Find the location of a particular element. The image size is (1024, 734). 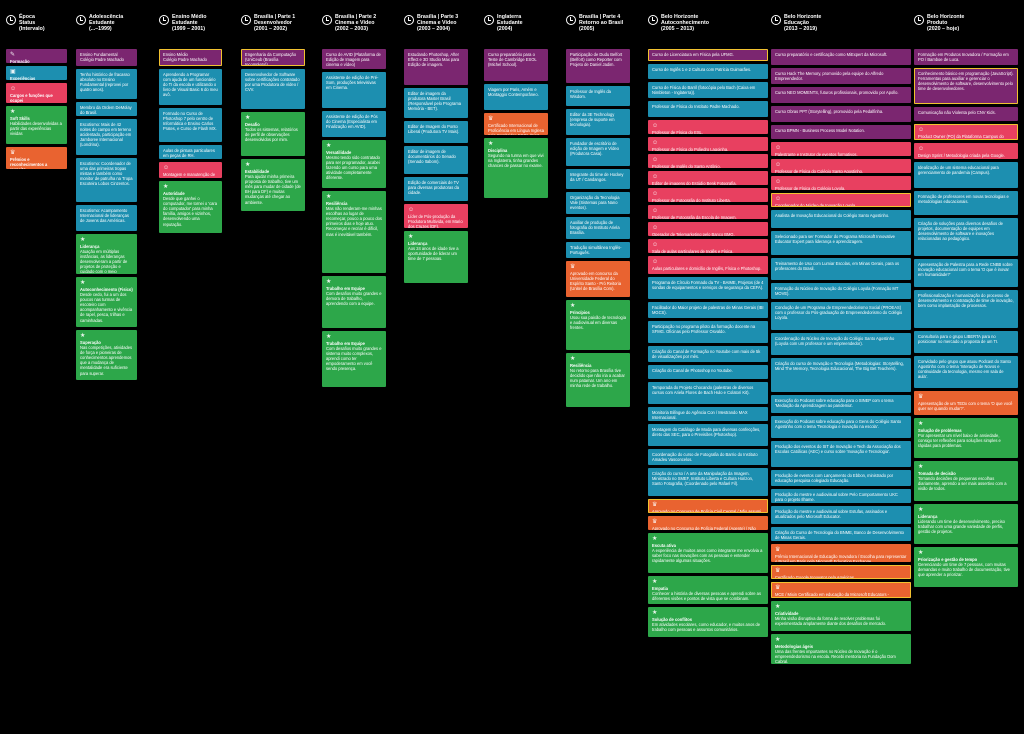

card-text: Ensino Médio Colégio Padre Machado is located at coordinates (185, 57).